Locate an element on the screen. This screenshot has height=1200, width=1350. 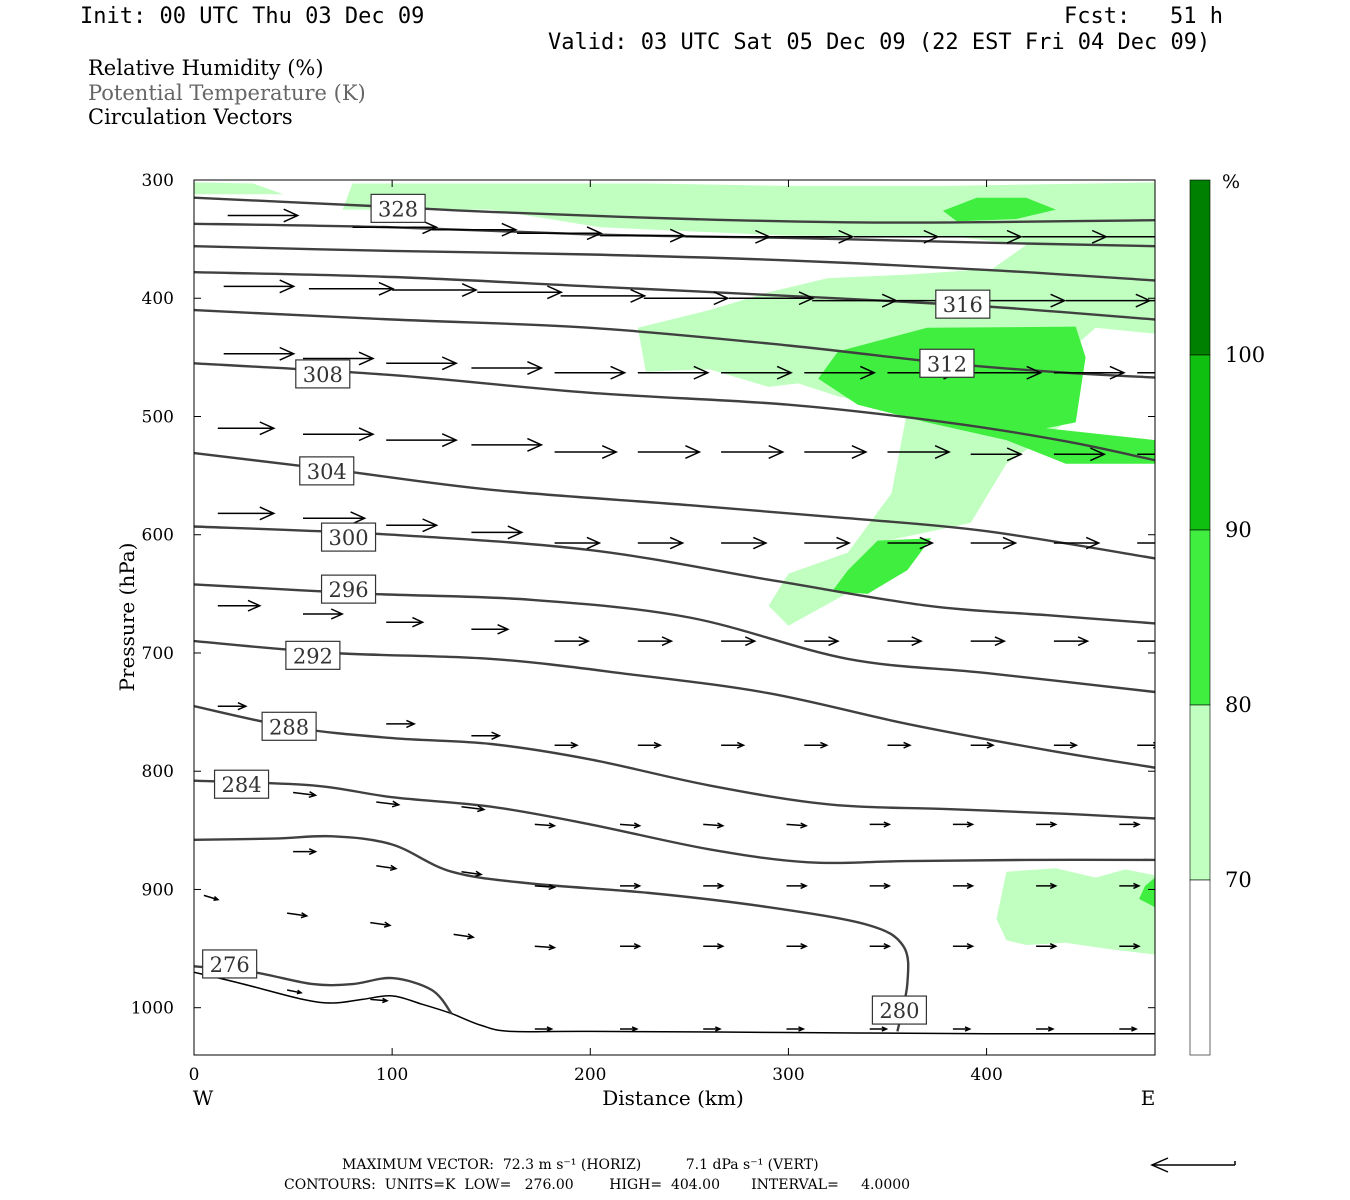
terrain-layer is located at coordinates (674, 1003).